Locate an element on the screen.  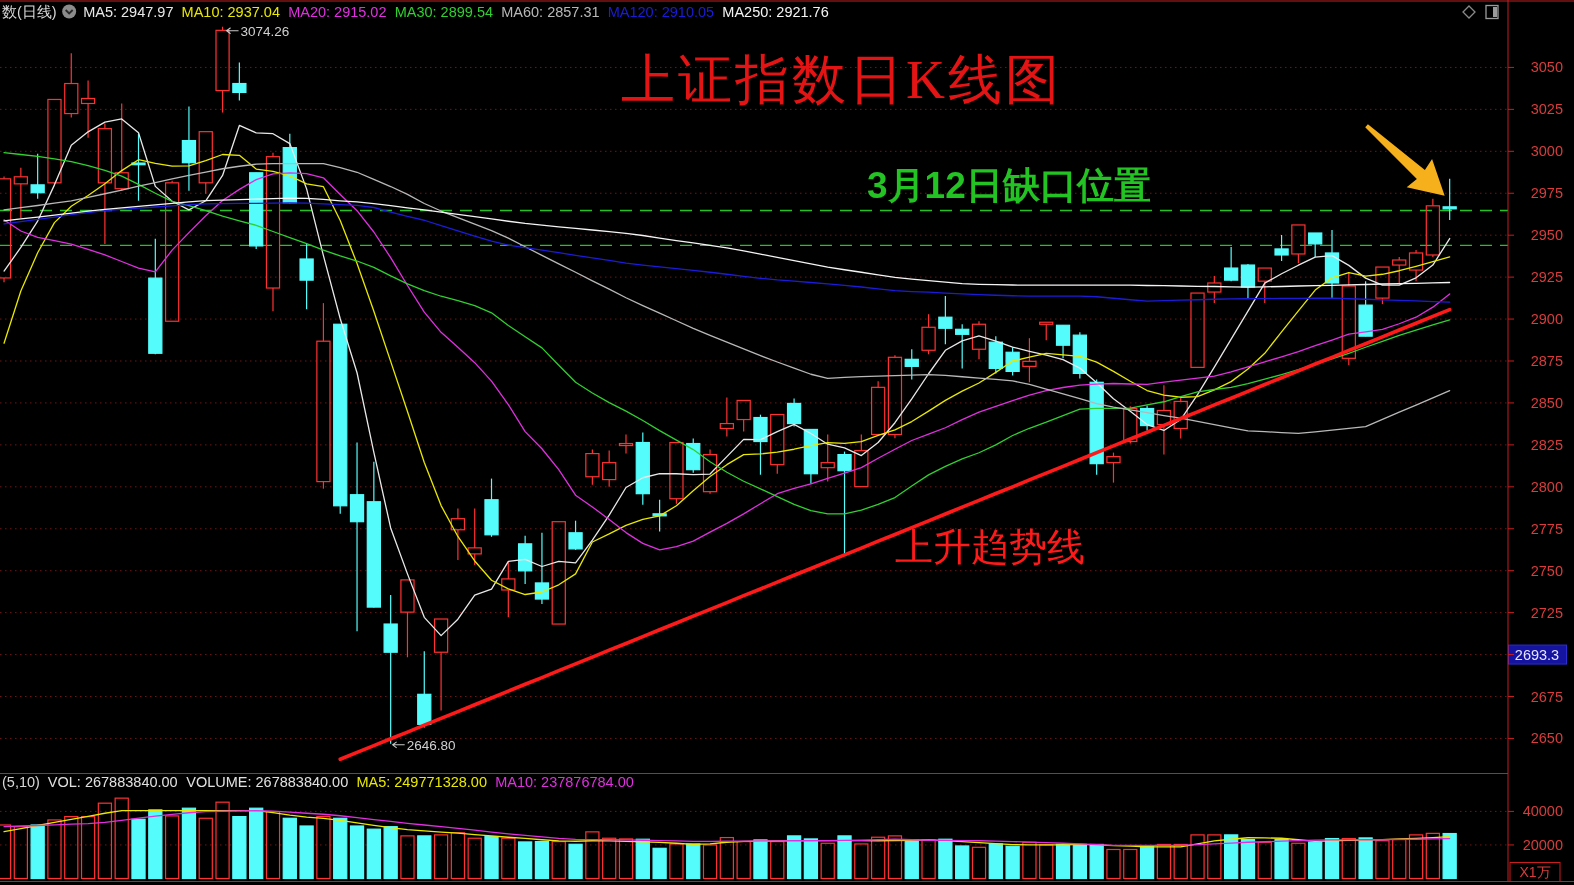
y-tick-label: 20000 is located at coordinates (1542, 844).